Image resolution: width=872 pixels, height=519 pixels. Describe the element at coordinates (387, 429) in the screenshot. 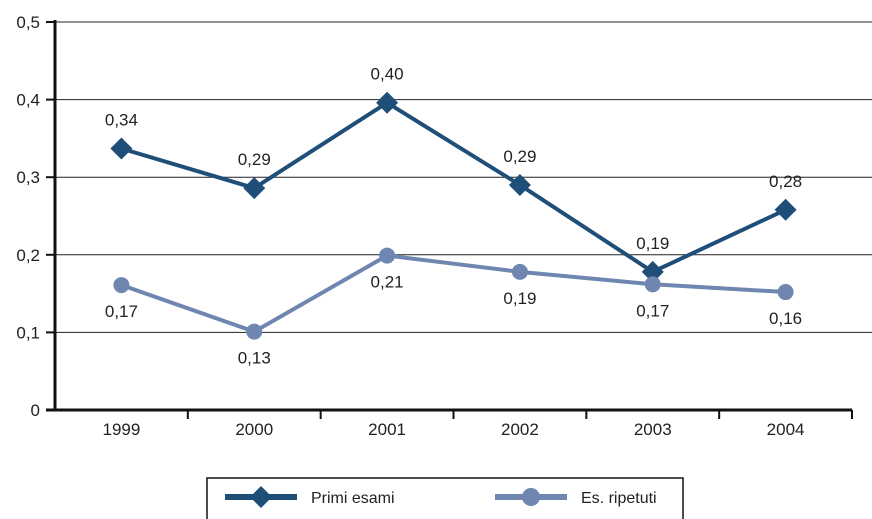

I see `x-tick-label: 2001` at that location.